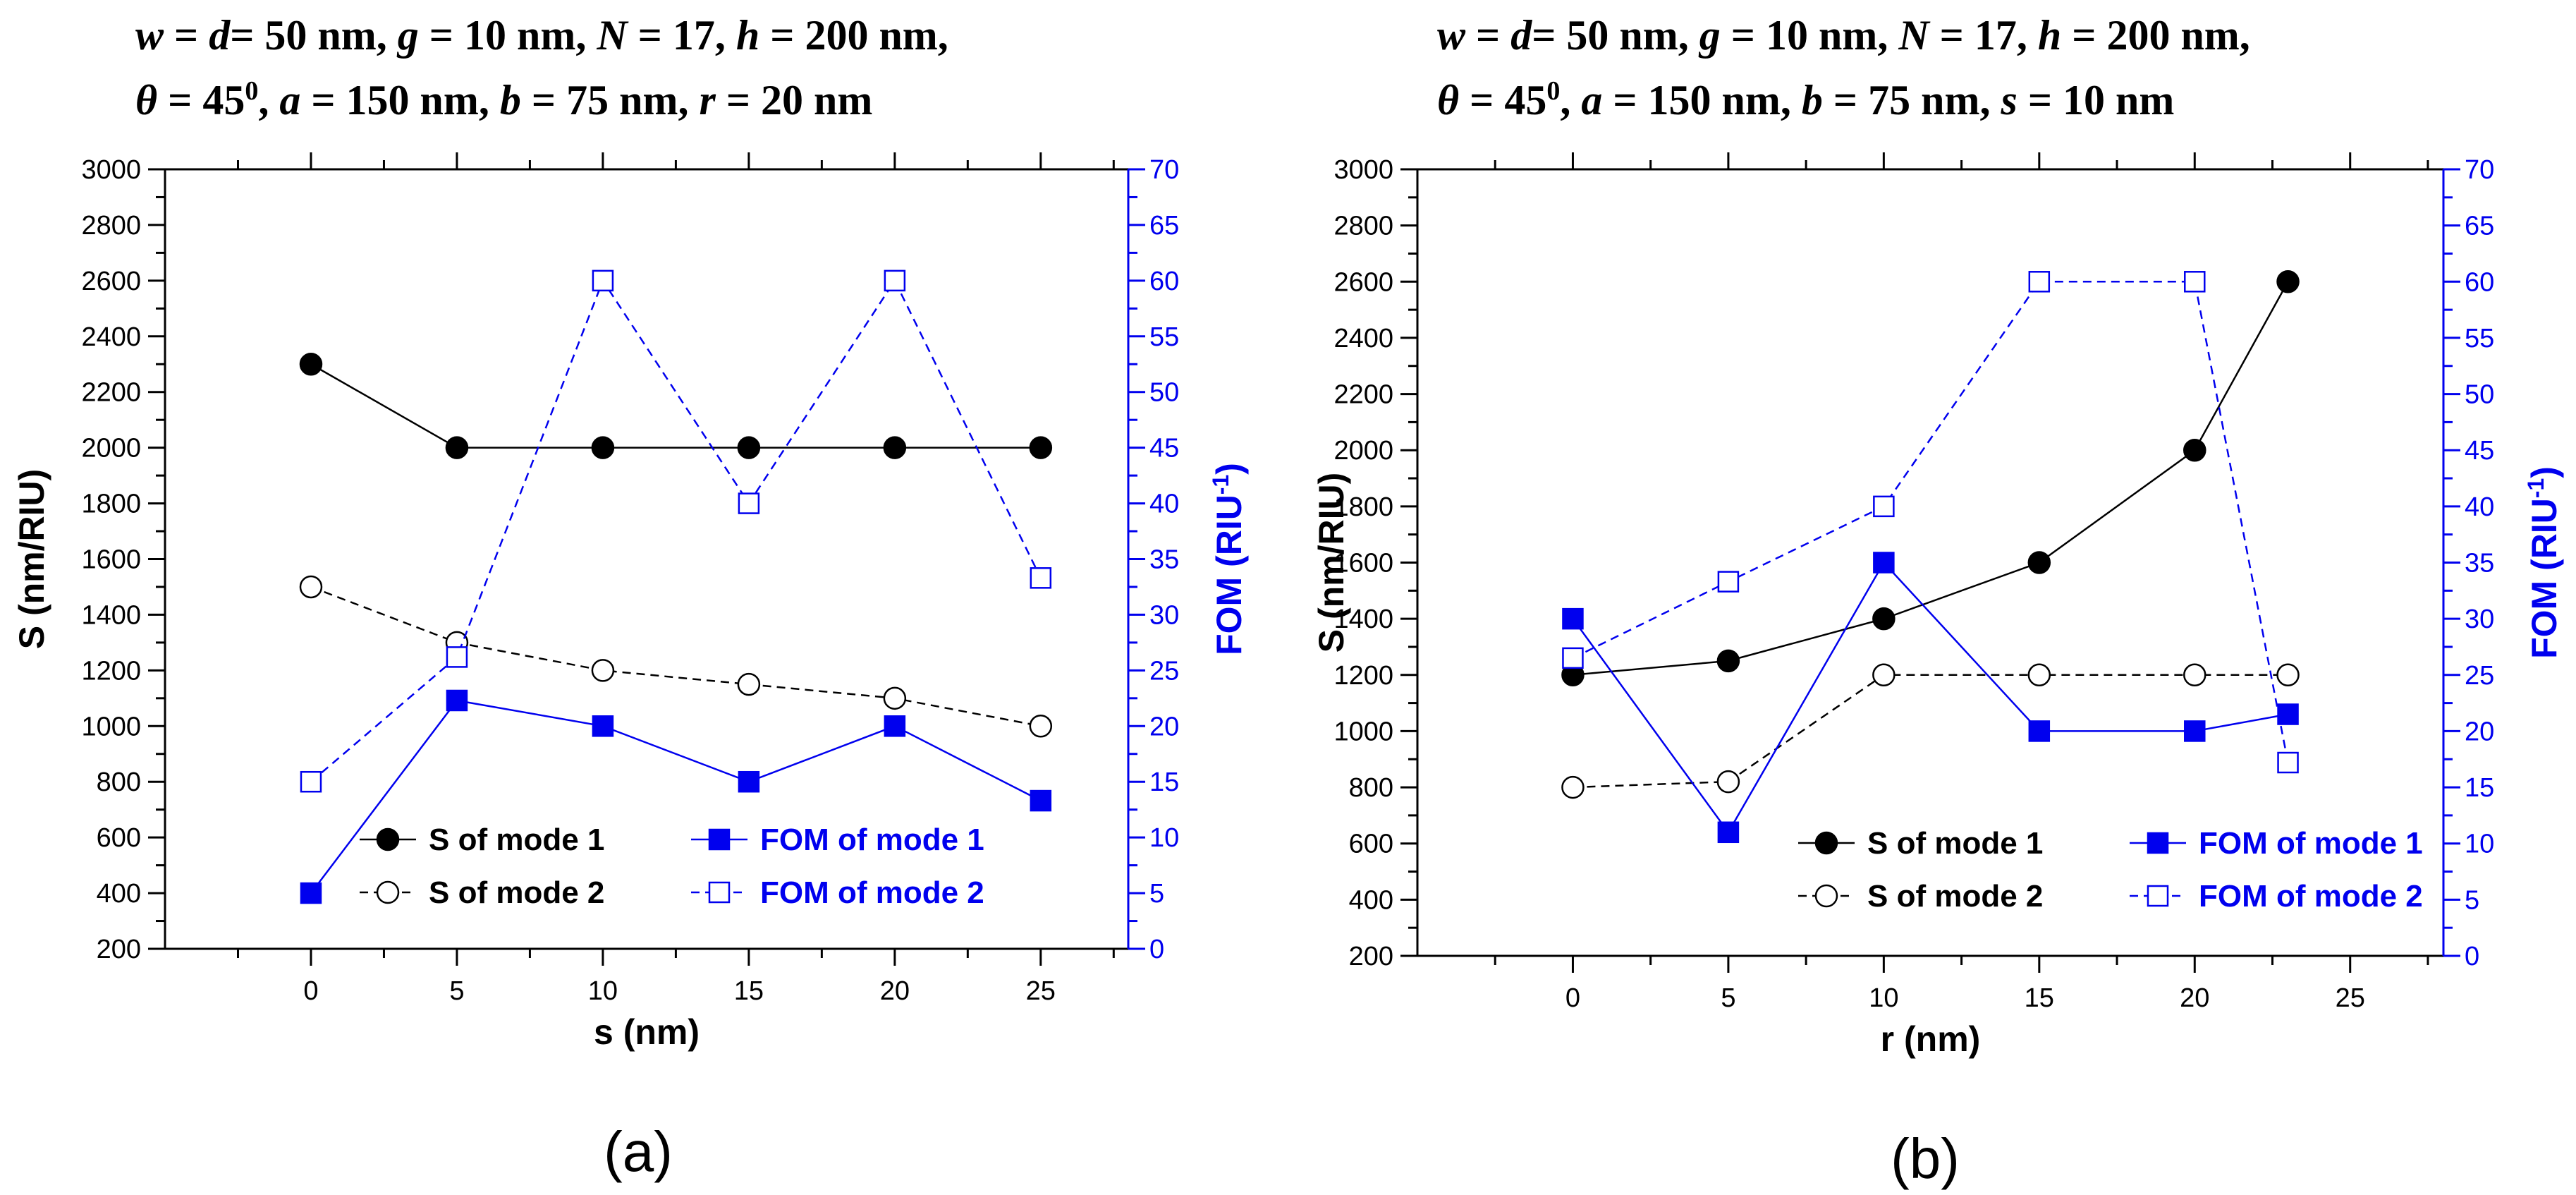  Describe the element at coordinates (1164, 615) in the screenshot. I see `y-right-tick-label: 30` at that location.